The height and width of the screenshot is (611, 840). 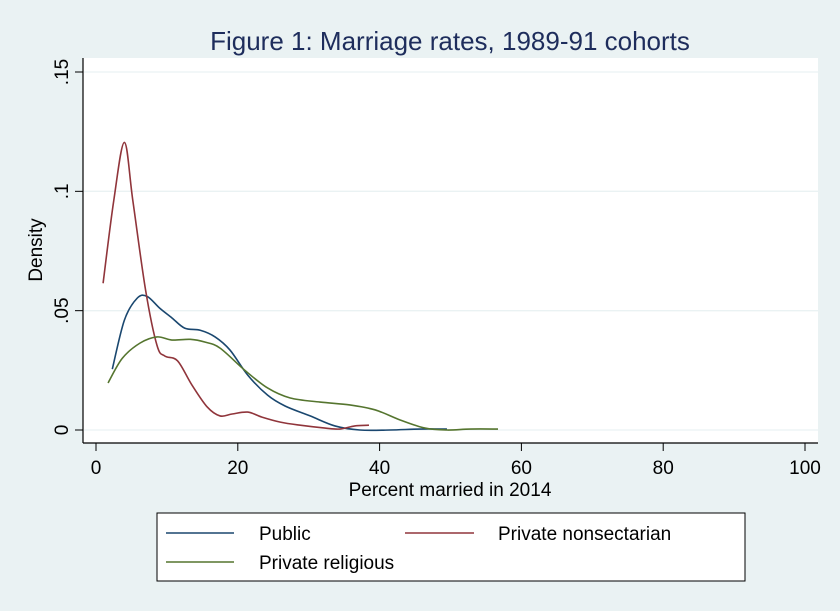 What do you see at coordinates (67, 247) in the screenshot?
I see `y-ticks: 0 .05 .1 .15` at bounding box center [67, 247].